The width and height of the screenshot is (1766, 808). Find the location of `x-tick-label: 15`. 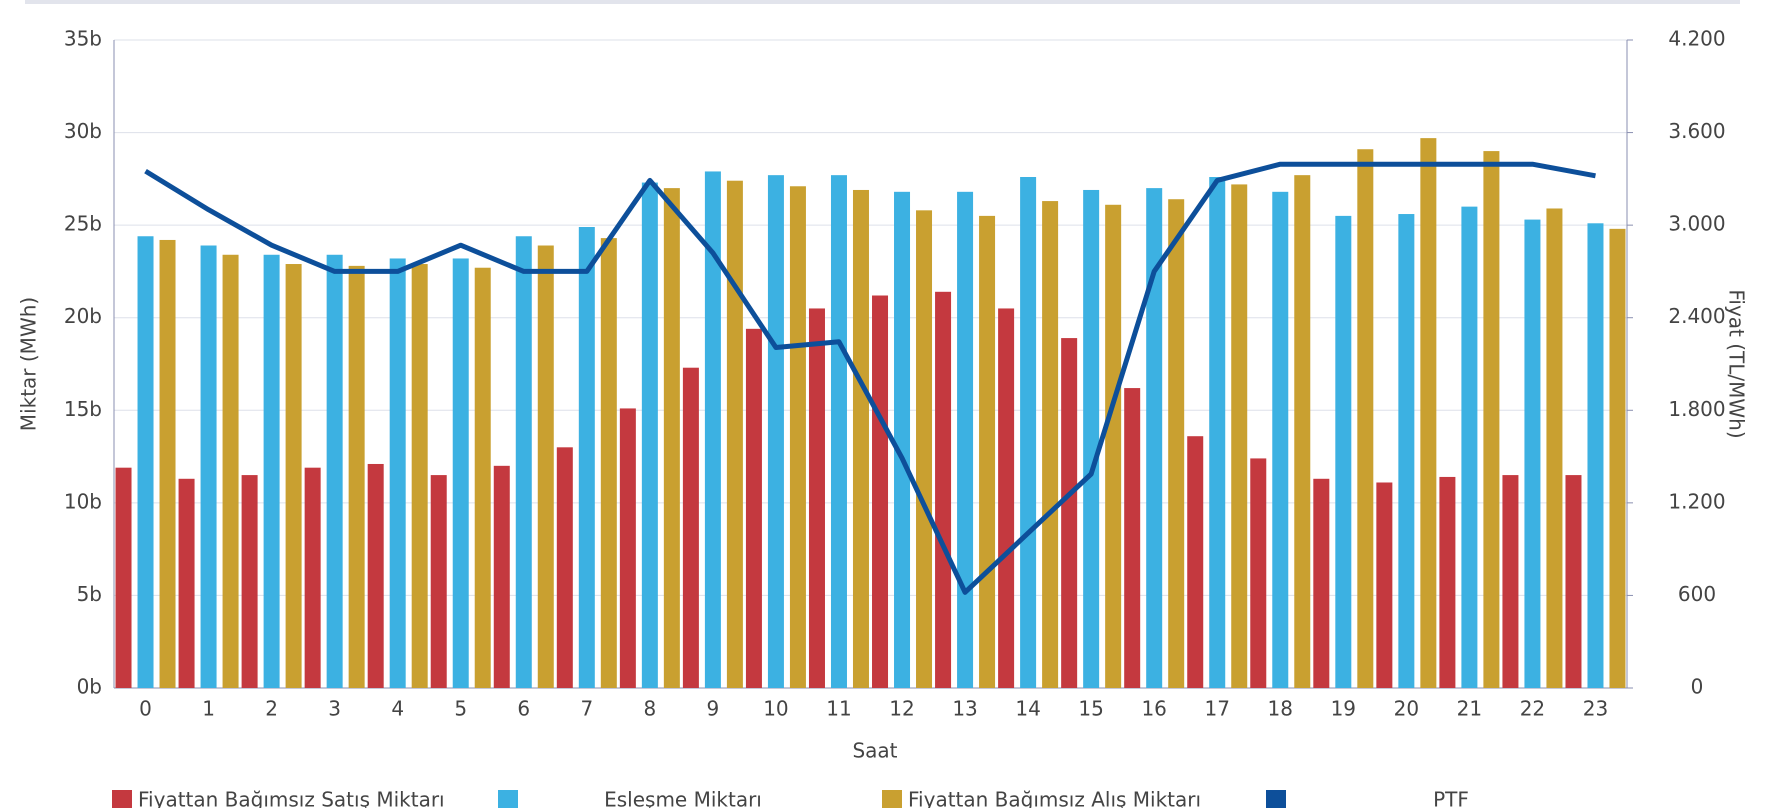

x-tick-label: 15 is located at coordinates (1090, 709).